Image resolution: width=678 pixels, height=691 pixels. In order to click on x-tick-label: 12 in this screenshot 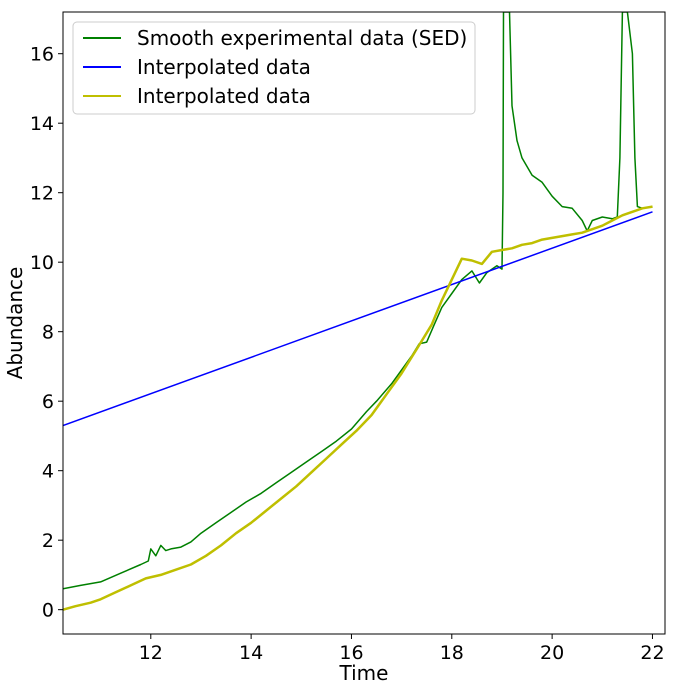, I will do `click(151, 653)`.